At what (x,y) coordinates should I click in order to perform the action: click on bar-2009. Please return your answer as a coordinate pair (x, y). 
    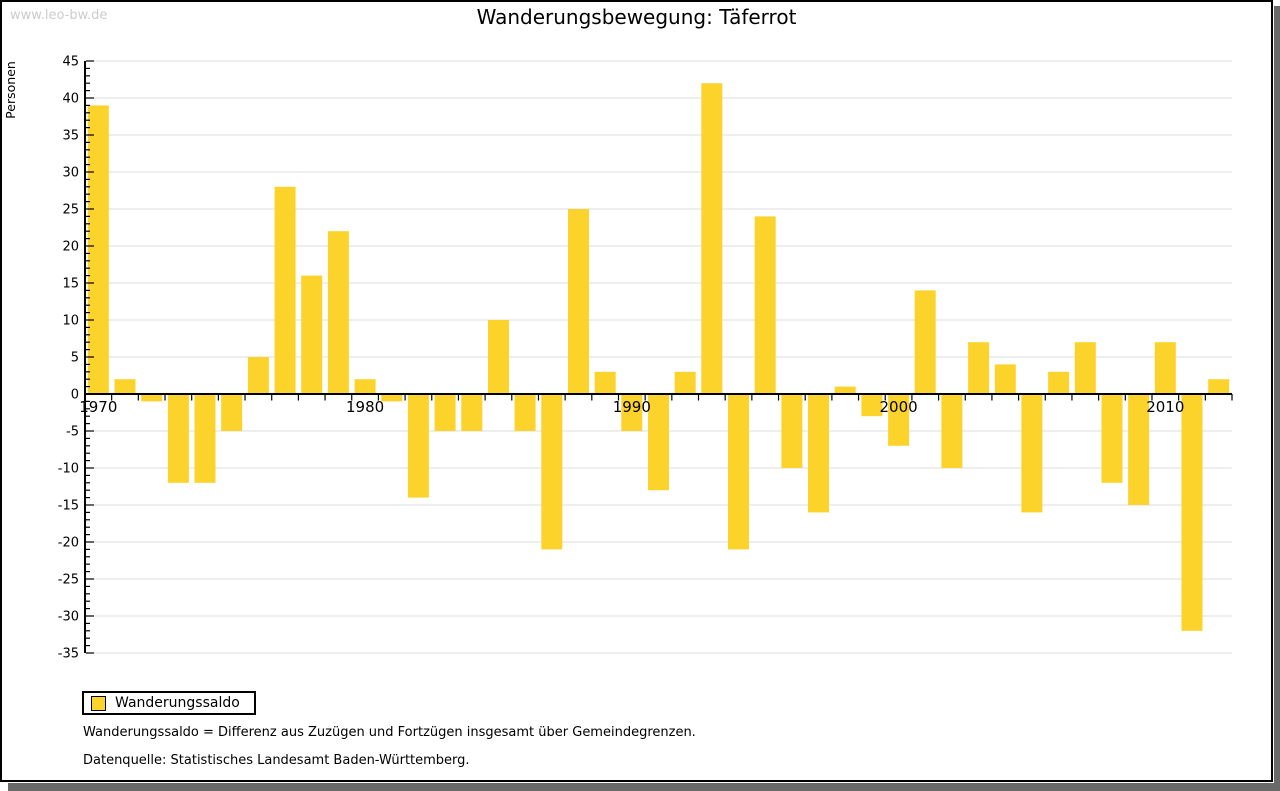
    Looking at the image, I should click on (1139, 449).